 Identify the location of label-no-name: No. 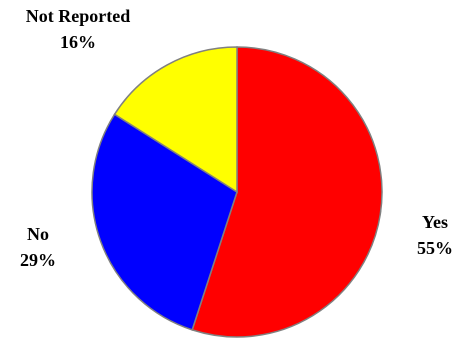
(38, 234).